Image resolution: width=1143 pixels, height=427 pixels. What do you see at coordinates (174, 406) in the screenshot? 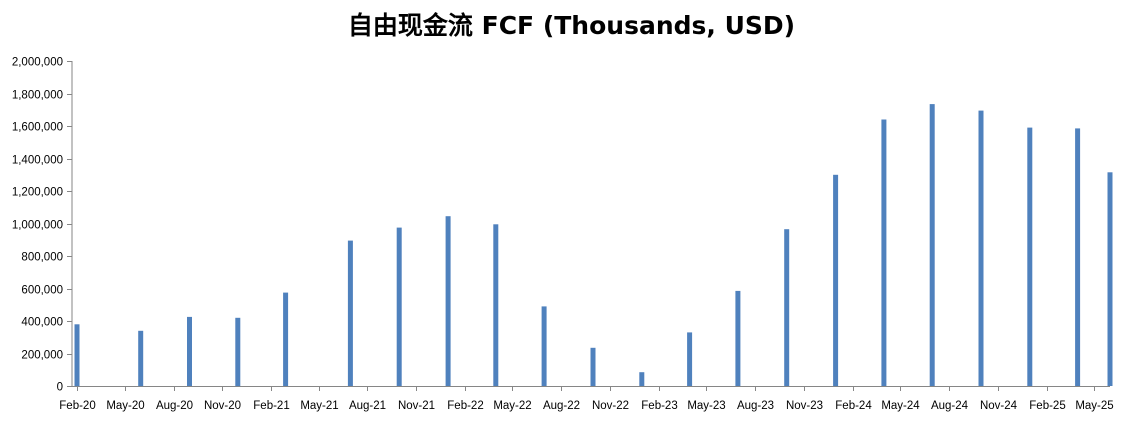
I see `x-tick-label: Aug-20` at bounding box center [174, 406].